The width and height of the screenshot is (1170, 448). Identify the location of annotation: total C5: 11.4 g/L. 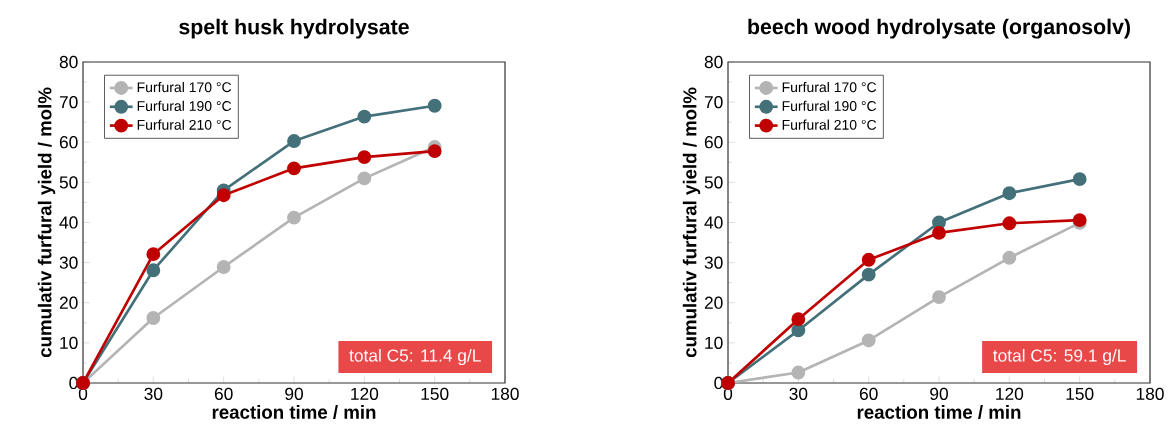
(415, 357).